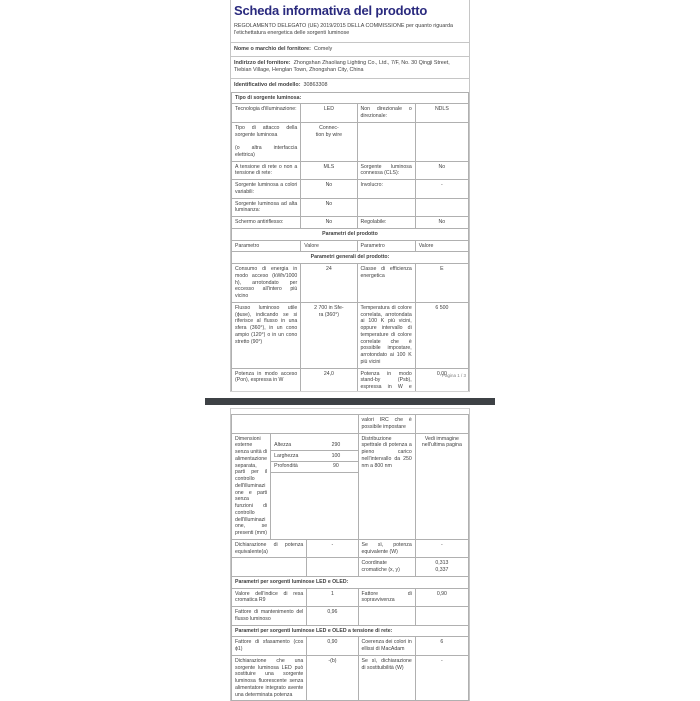 Image resolution: width=700 pixels, height=701 pixels. I want to click on dimension-value: 290, so click(335, 445).